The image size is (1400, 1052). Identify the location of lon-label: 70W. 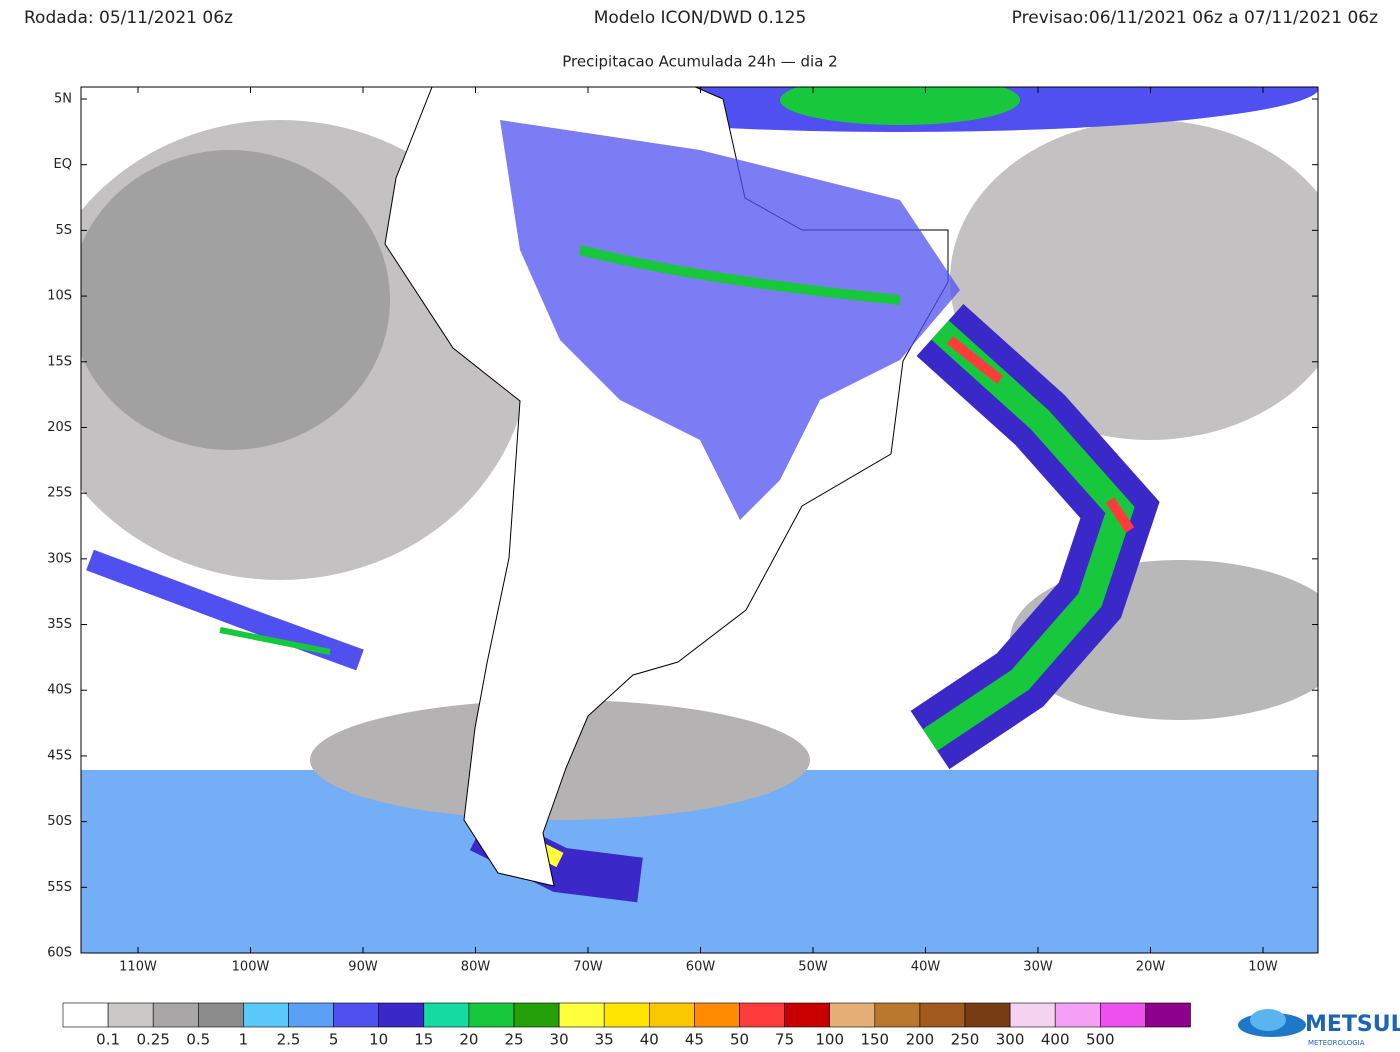
(588, 967).